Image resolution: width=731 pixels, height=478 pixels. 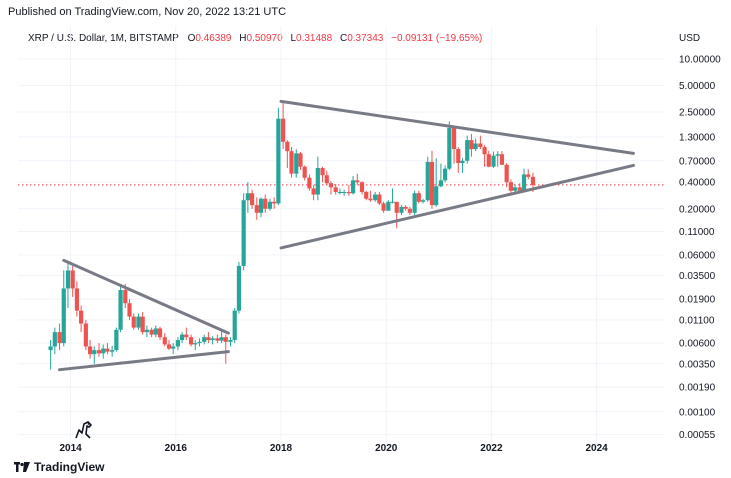 I want to click on y-tick-label: 0.00350, so click(x=697, y=364).